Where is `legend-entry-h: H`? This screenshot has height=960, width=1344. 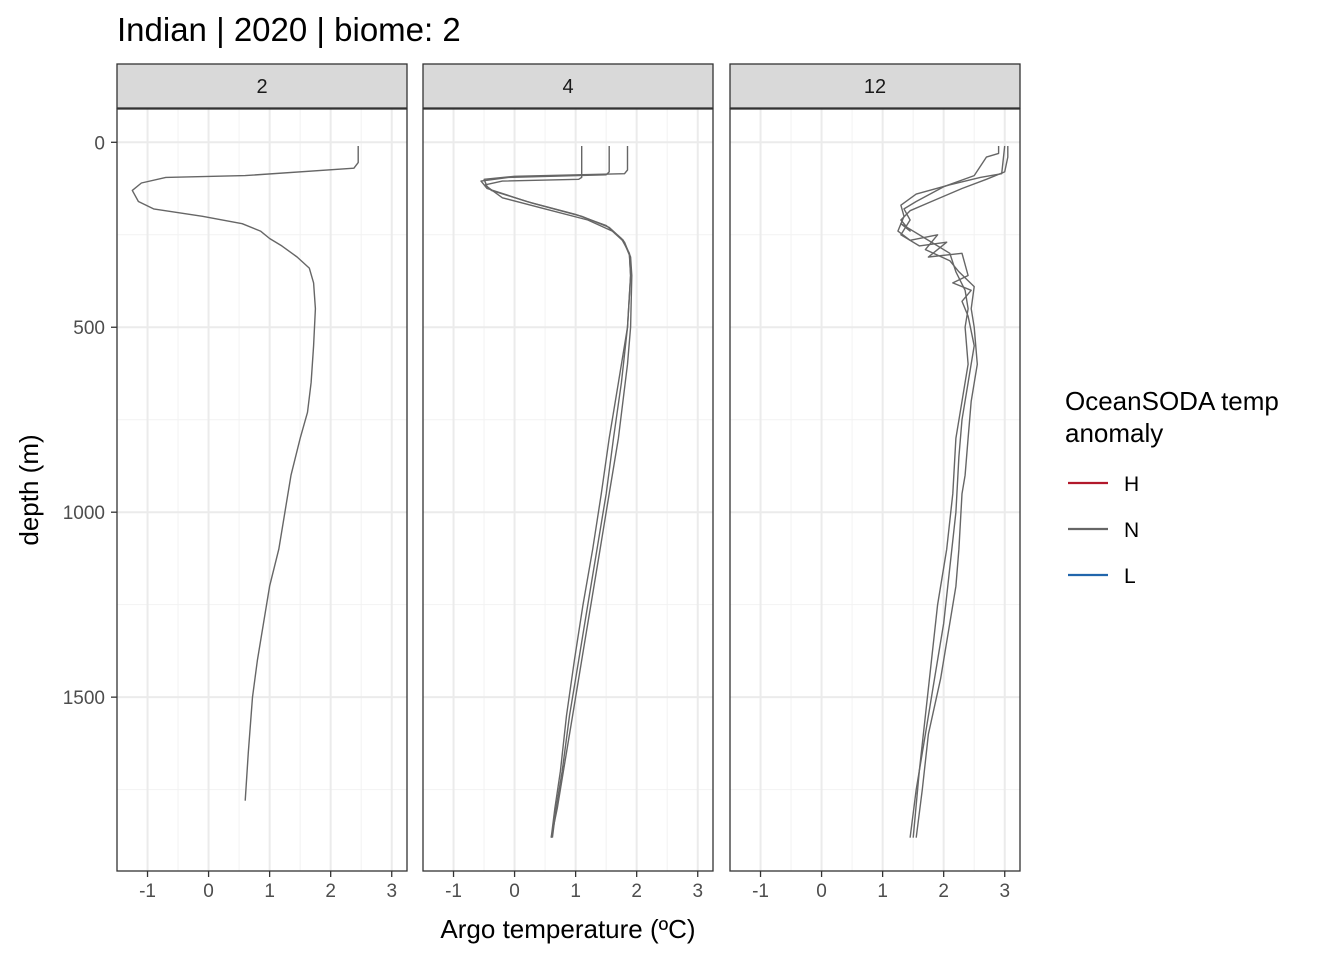 legend-entry-h: H is located at coordinates (1103, 484).